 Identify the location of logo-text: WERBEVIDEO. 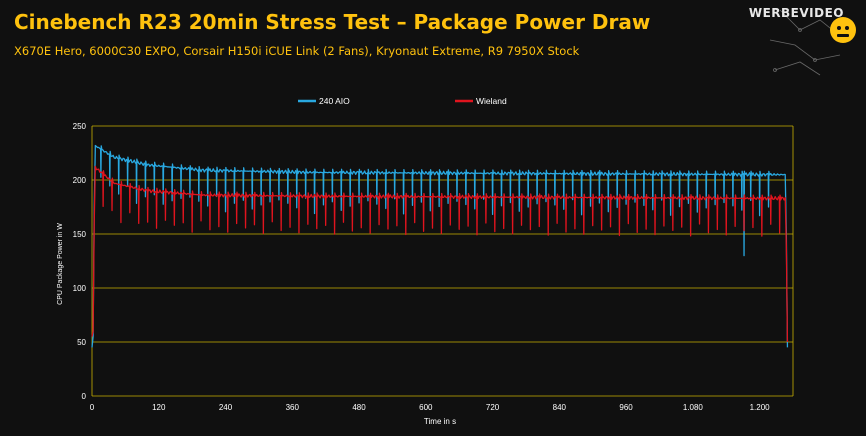
(796, 13).